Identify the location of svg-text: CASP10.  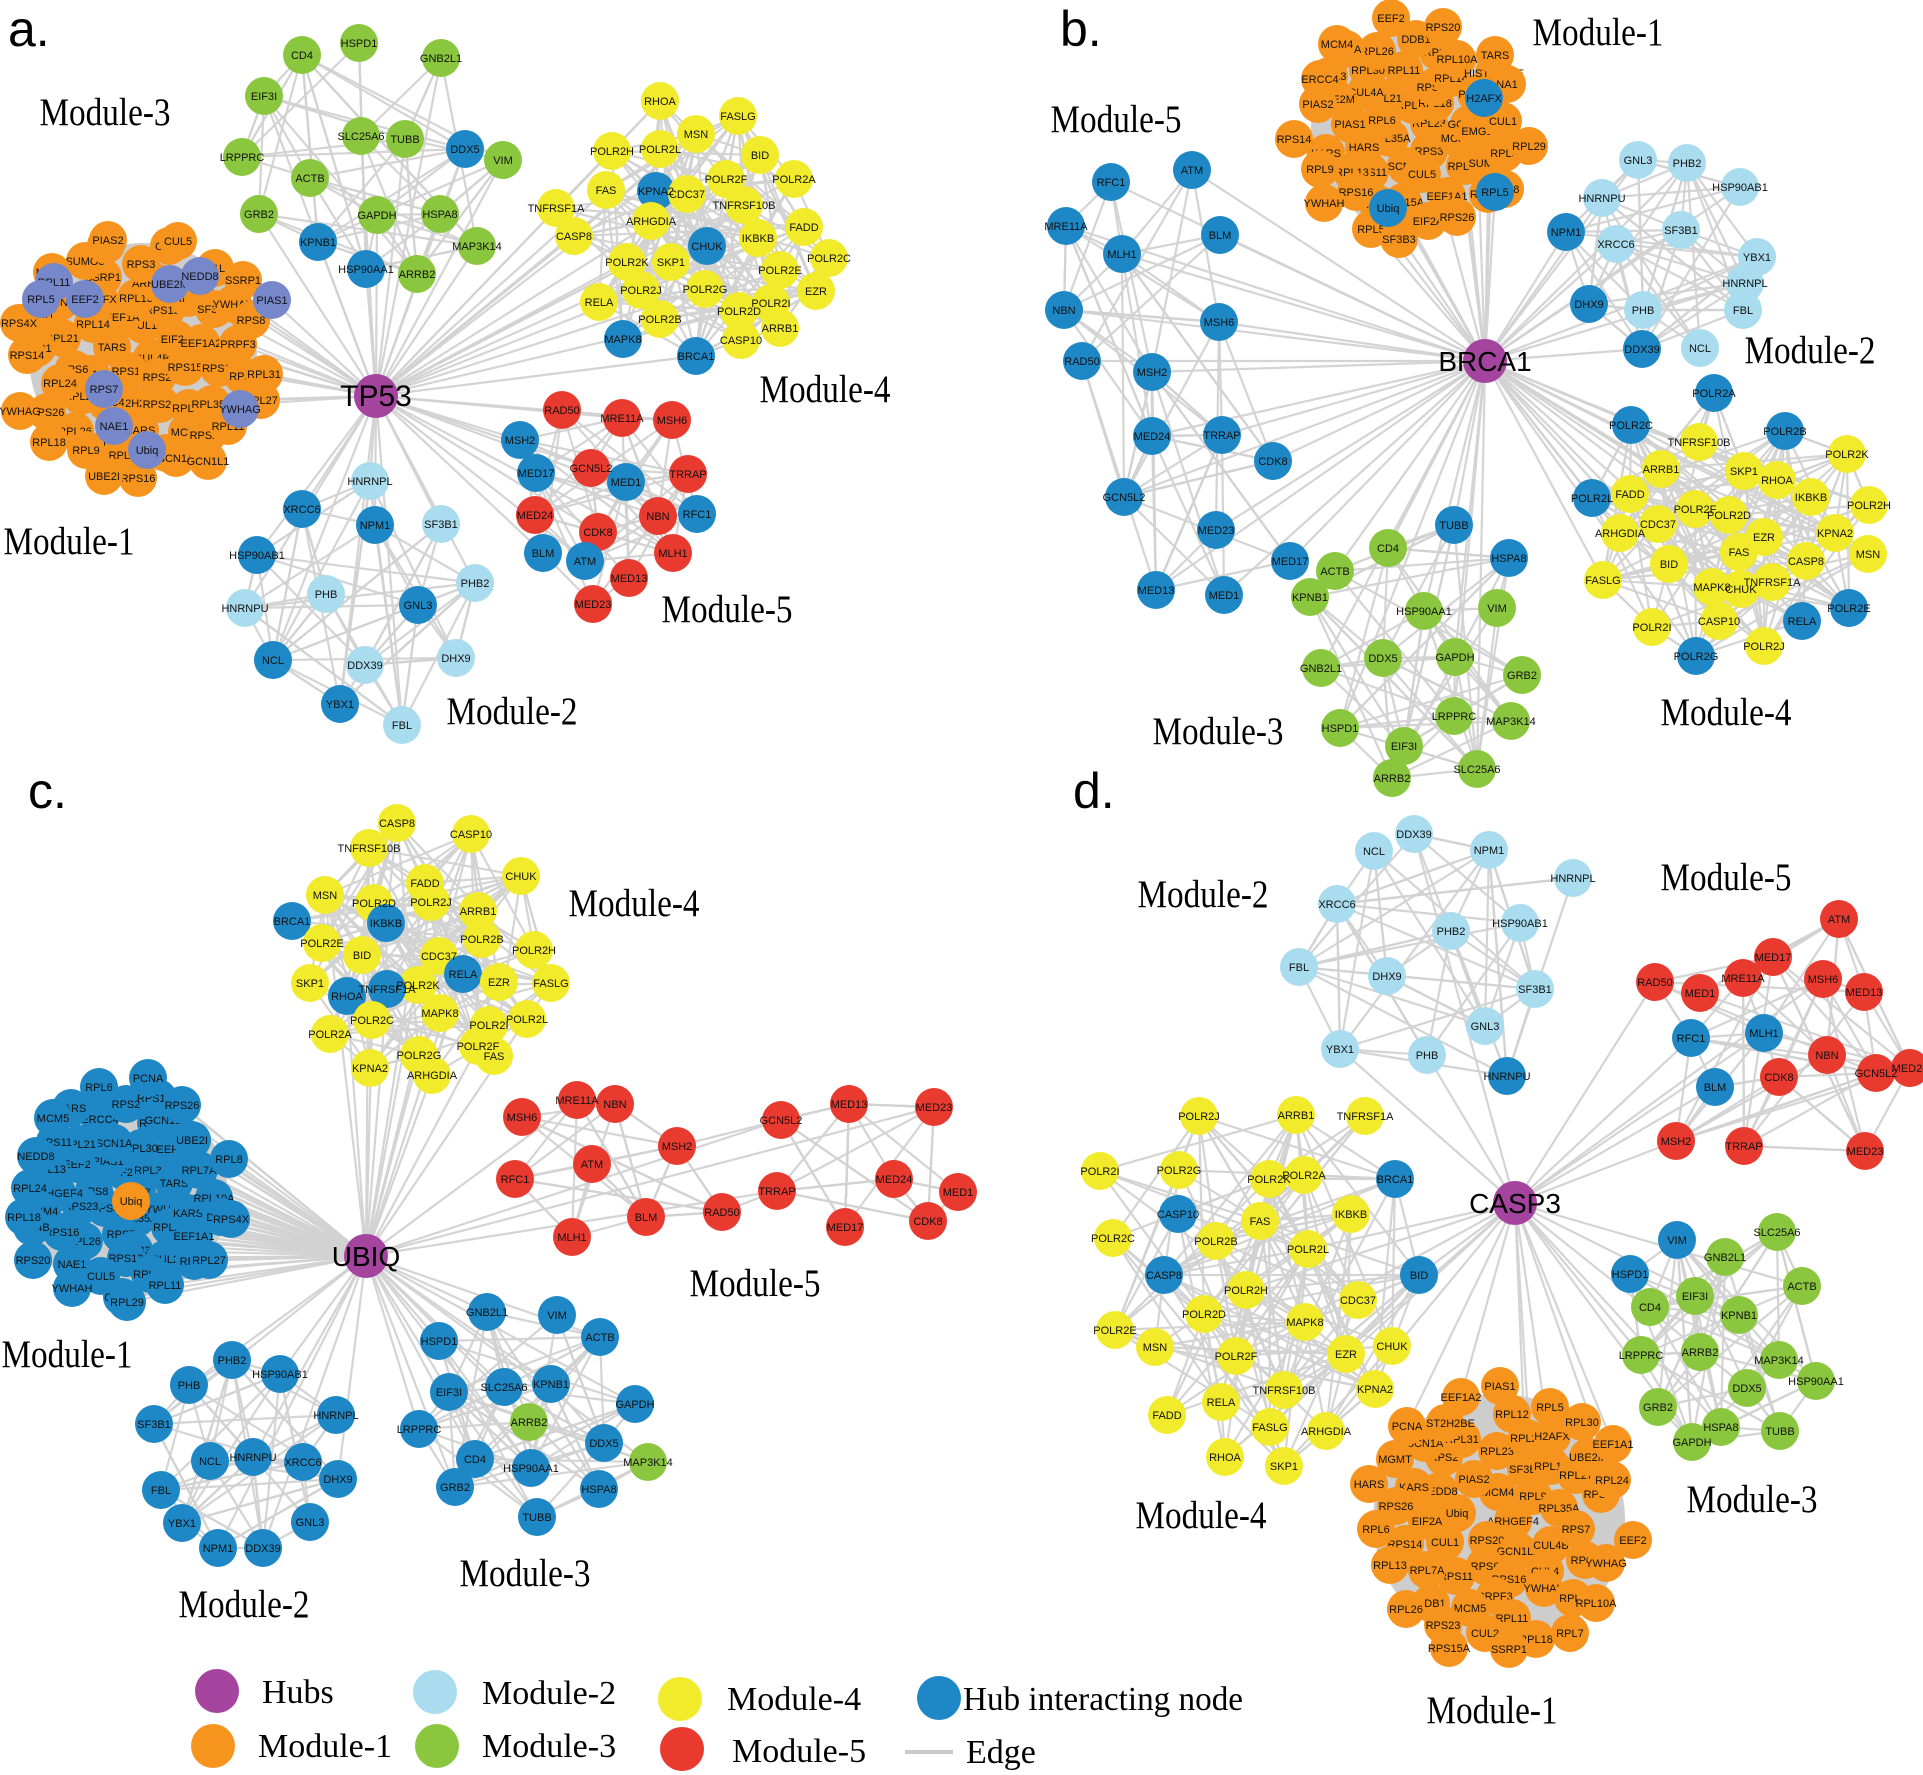
(1178, 1215).